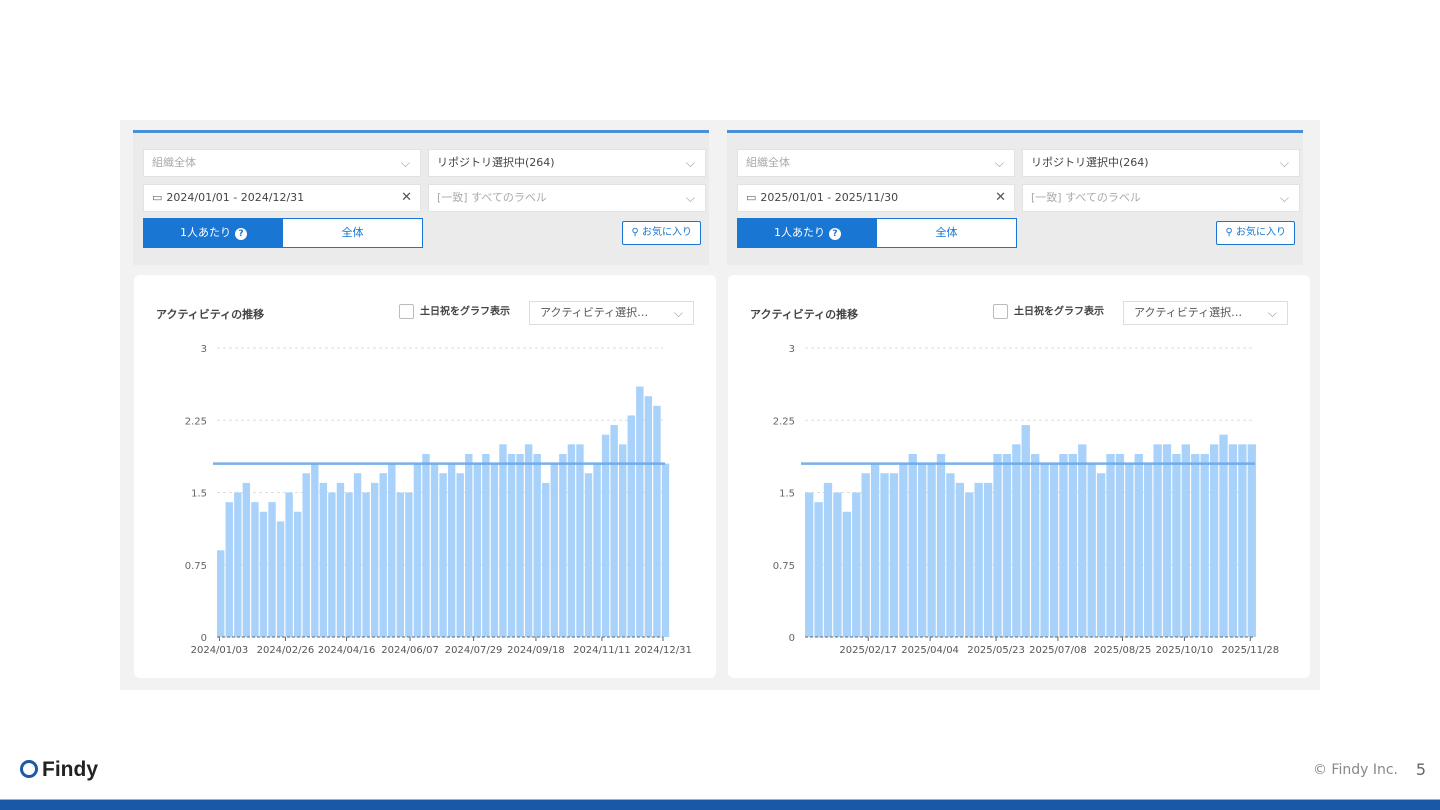 The image size is (1440, 810). Describe the element at coordinates (1420, 769) in the screenshot. I see `page-number: 5` at that location.